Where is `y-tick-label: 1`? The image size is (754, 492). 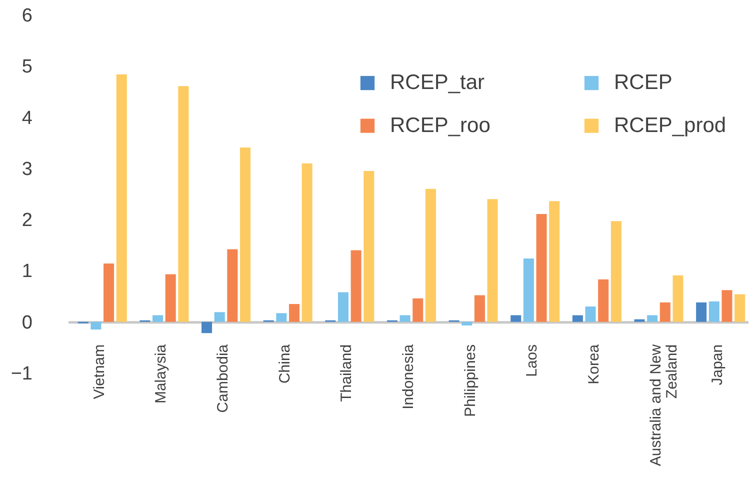
y-tick-label: 1 is located at coordinates (27, 271).